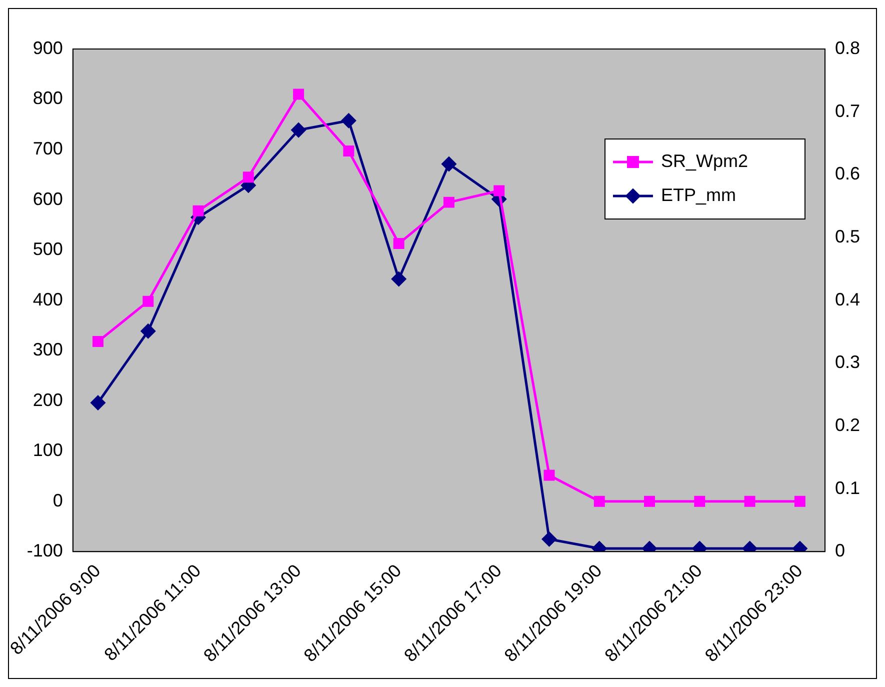 The width and height of the screenshot is (885, 687). I want to click on y-tick-label: 600, so click(47, 198).